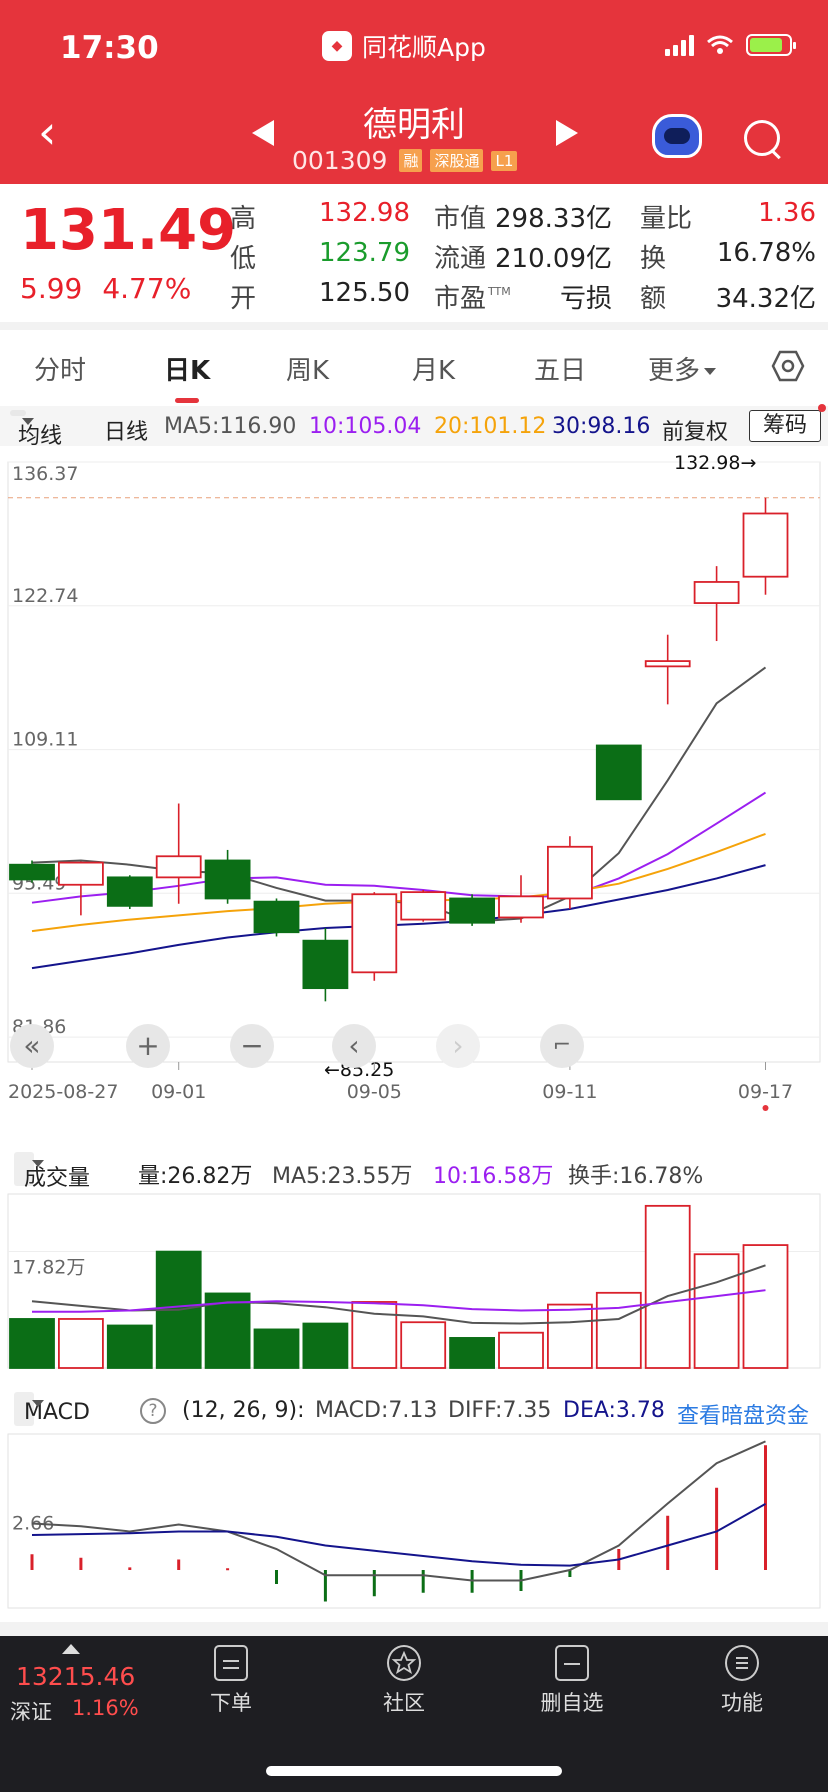 Image resolution: width=828 pixels, height=1792 pixels. I want to click on nav-remove-watchlist: 删自选, so click(572, 1681).